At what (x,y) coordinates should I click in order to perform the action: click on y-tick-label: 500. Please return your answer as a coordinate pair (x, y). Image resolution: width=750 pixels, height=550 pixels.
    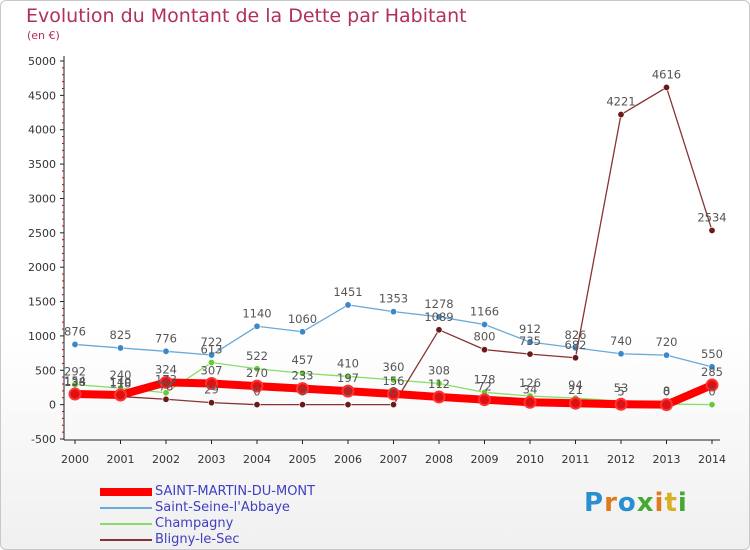
    Looking at the image, I should click on (45, 370).